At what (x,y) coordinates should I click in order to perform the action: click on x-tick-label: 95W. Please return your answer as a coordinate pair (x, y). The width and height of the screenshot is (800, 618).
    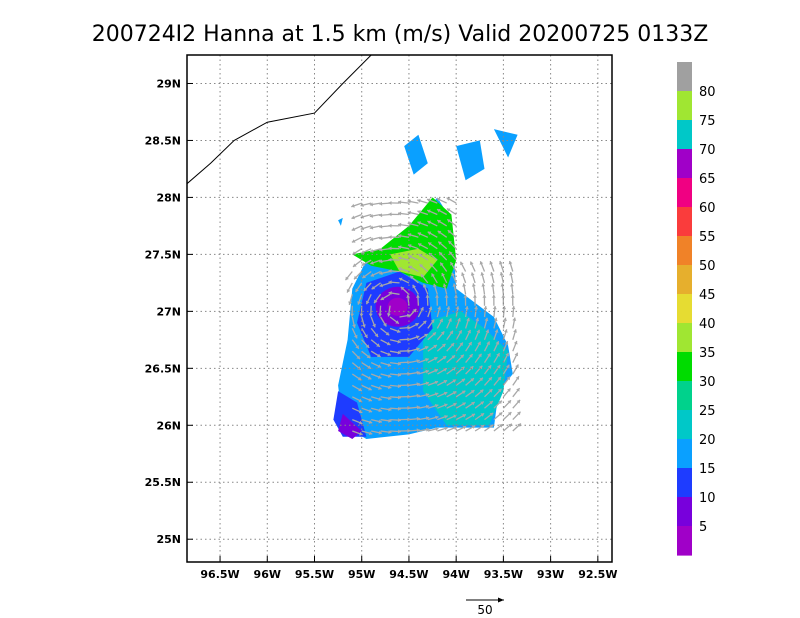
    Looking at the image, I should click on (361, 574).